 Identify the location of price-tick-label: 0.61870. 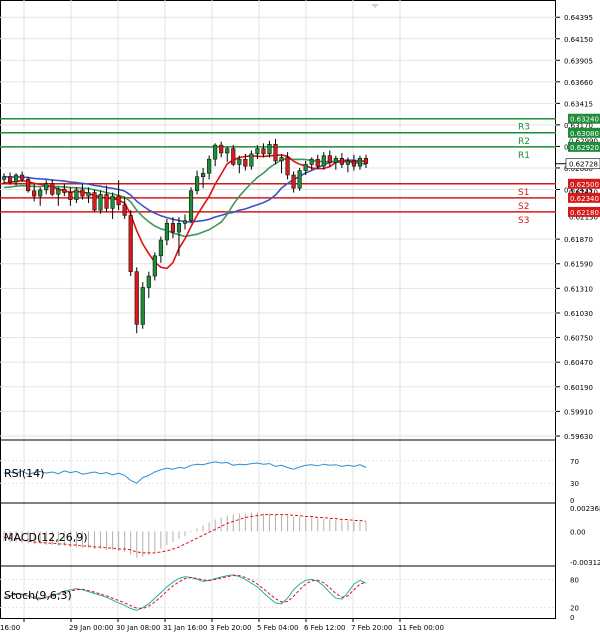
(578, 240).